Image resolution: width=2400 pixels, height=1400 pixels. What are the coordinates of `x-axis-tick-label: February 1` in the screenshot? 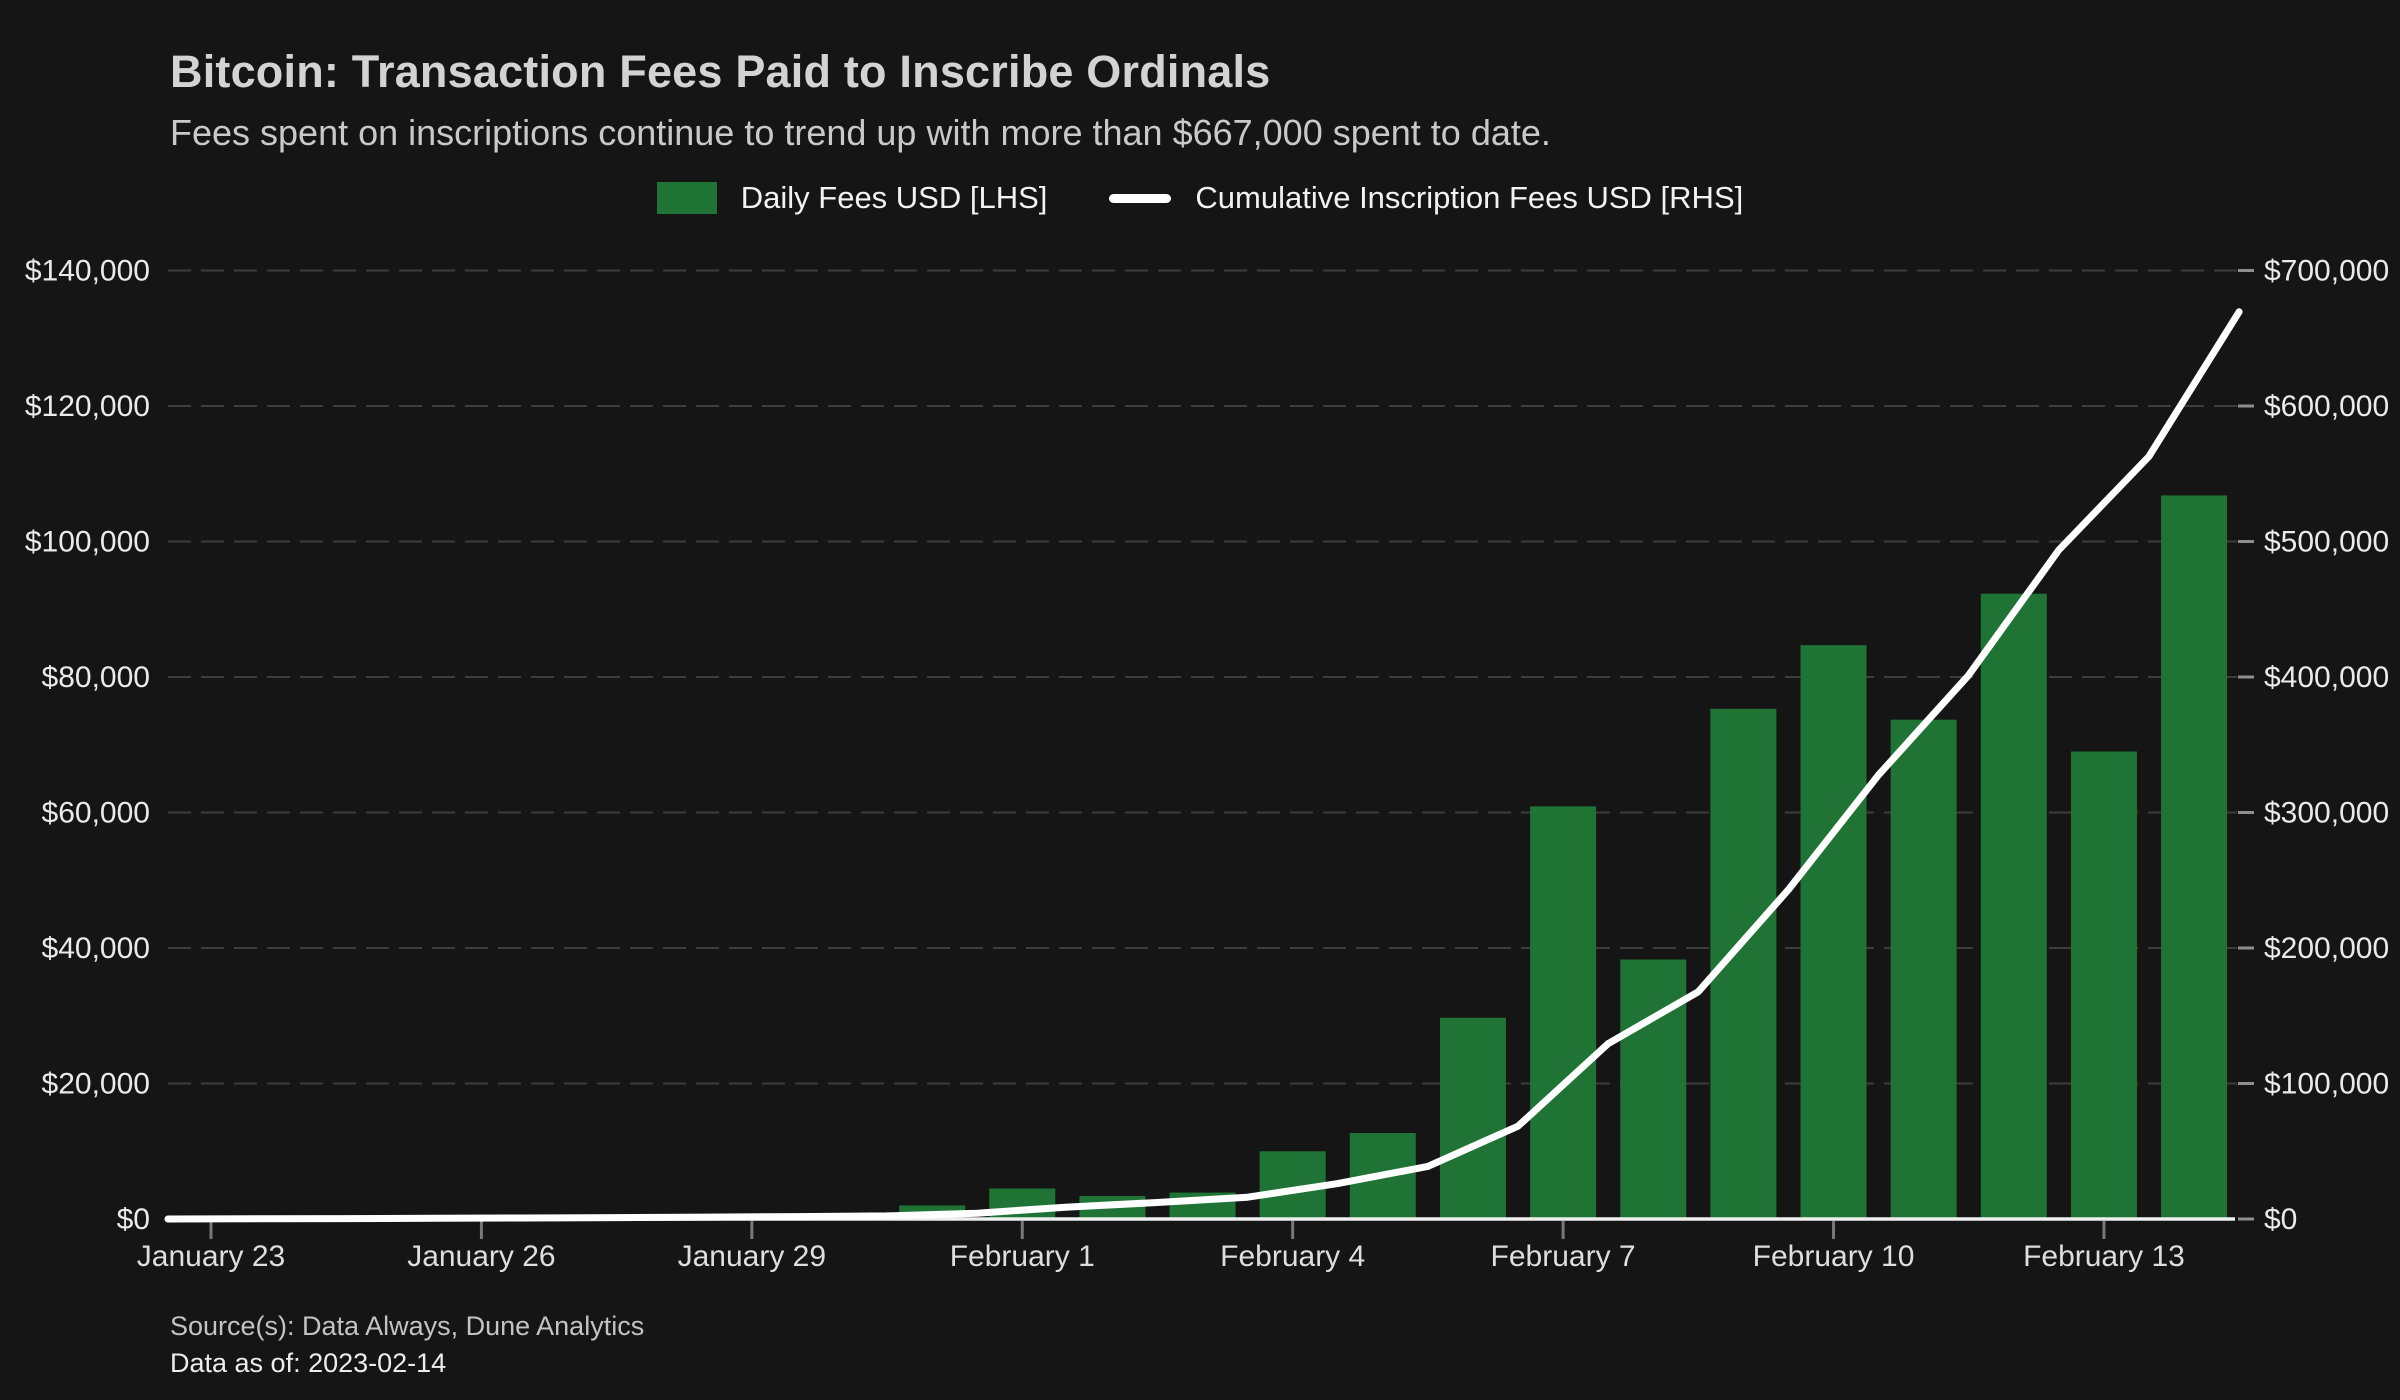 It's located at (1022, 1256).